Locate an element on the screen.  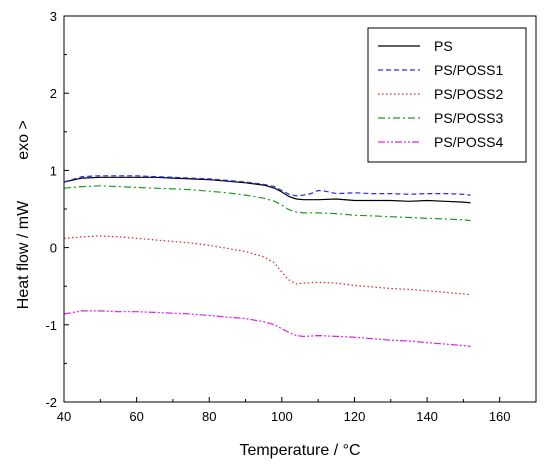
series-line-ps is located at coordinates (267, 190).